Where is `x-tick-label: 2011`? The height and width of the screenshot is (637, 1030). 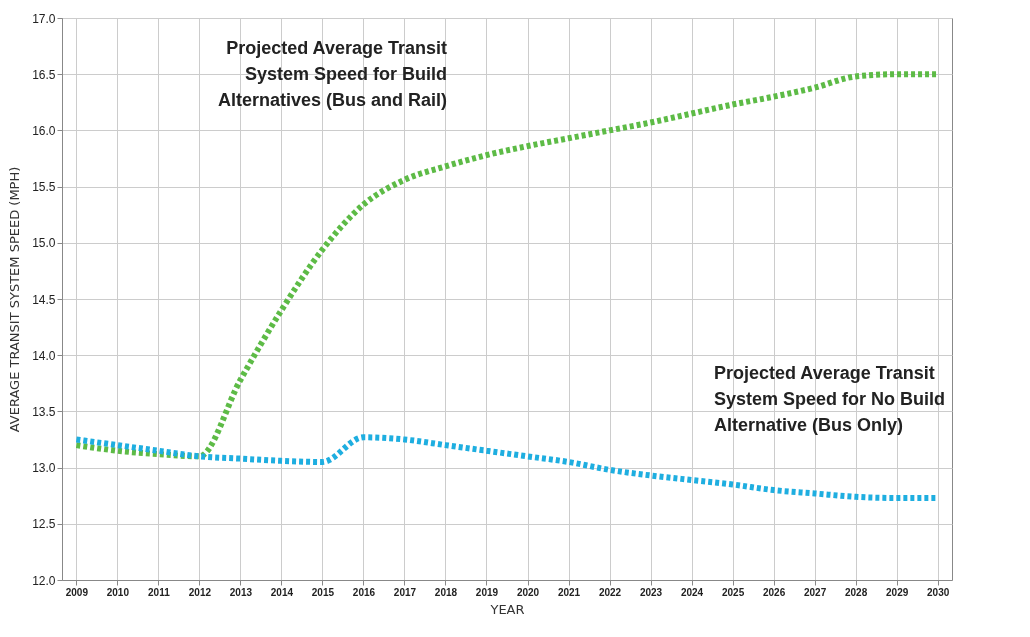 x-tick-label: 2011 is located at coordinates (159, 592).